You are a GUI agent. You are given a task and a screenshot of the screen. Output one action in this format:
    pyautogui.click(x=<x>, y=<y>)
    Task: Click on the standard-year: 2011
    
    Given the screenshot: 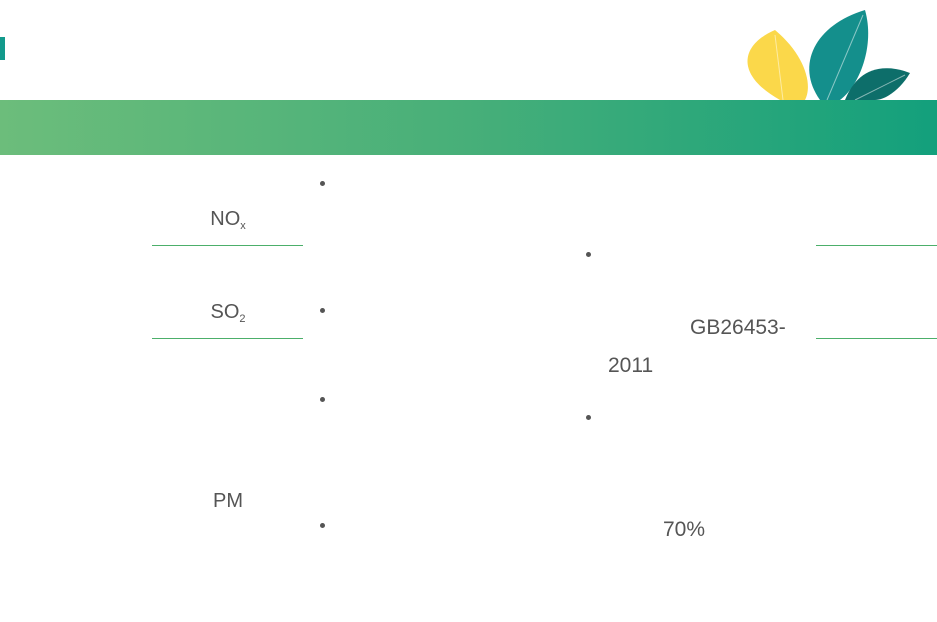 What is the action you would take?
    pyautogui.click(x=631, y=365)
    